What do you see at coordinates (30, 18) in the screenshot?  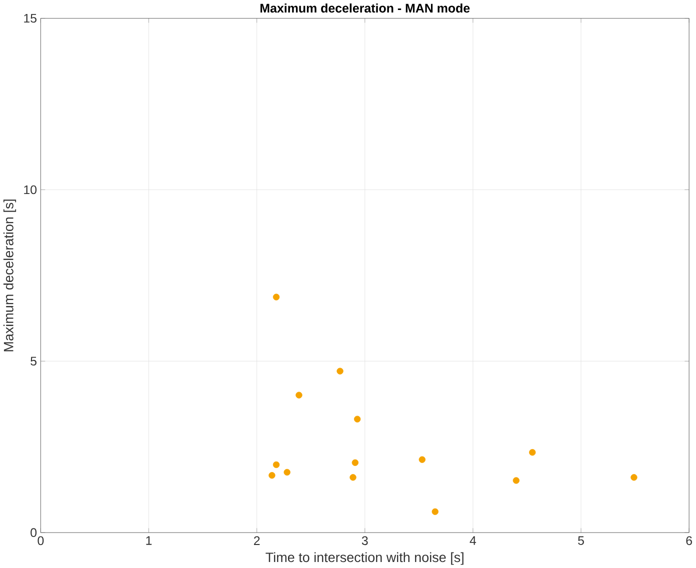 I see `y-tick-label: 15` at bounding box center [30, 18].